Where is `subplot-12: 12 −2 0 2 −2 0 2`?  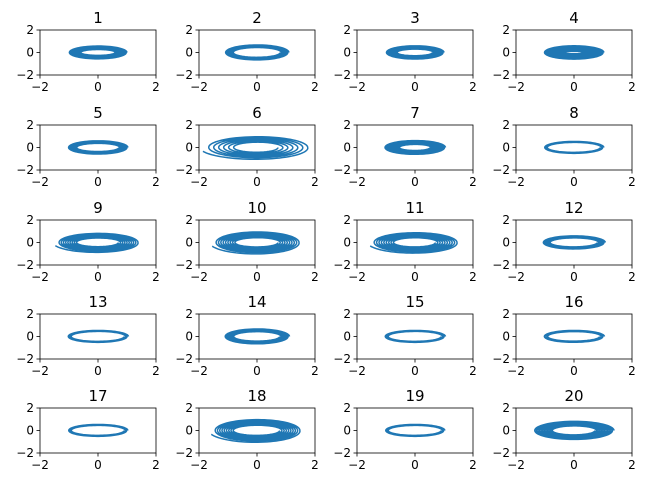
subplot-12: 12 −2 0 2 −2 0 2 is located at coordinates (564, 241).